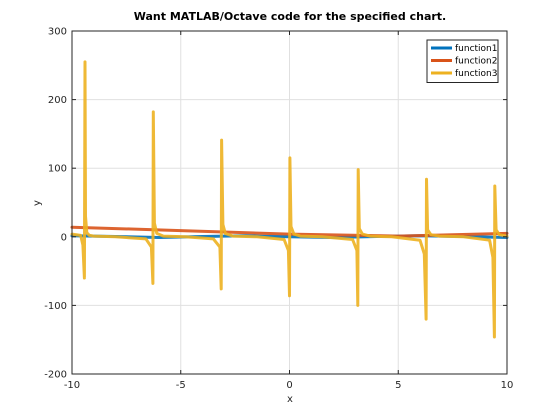  I want to click on legend: function1 function2 function3, so click(462, 61).